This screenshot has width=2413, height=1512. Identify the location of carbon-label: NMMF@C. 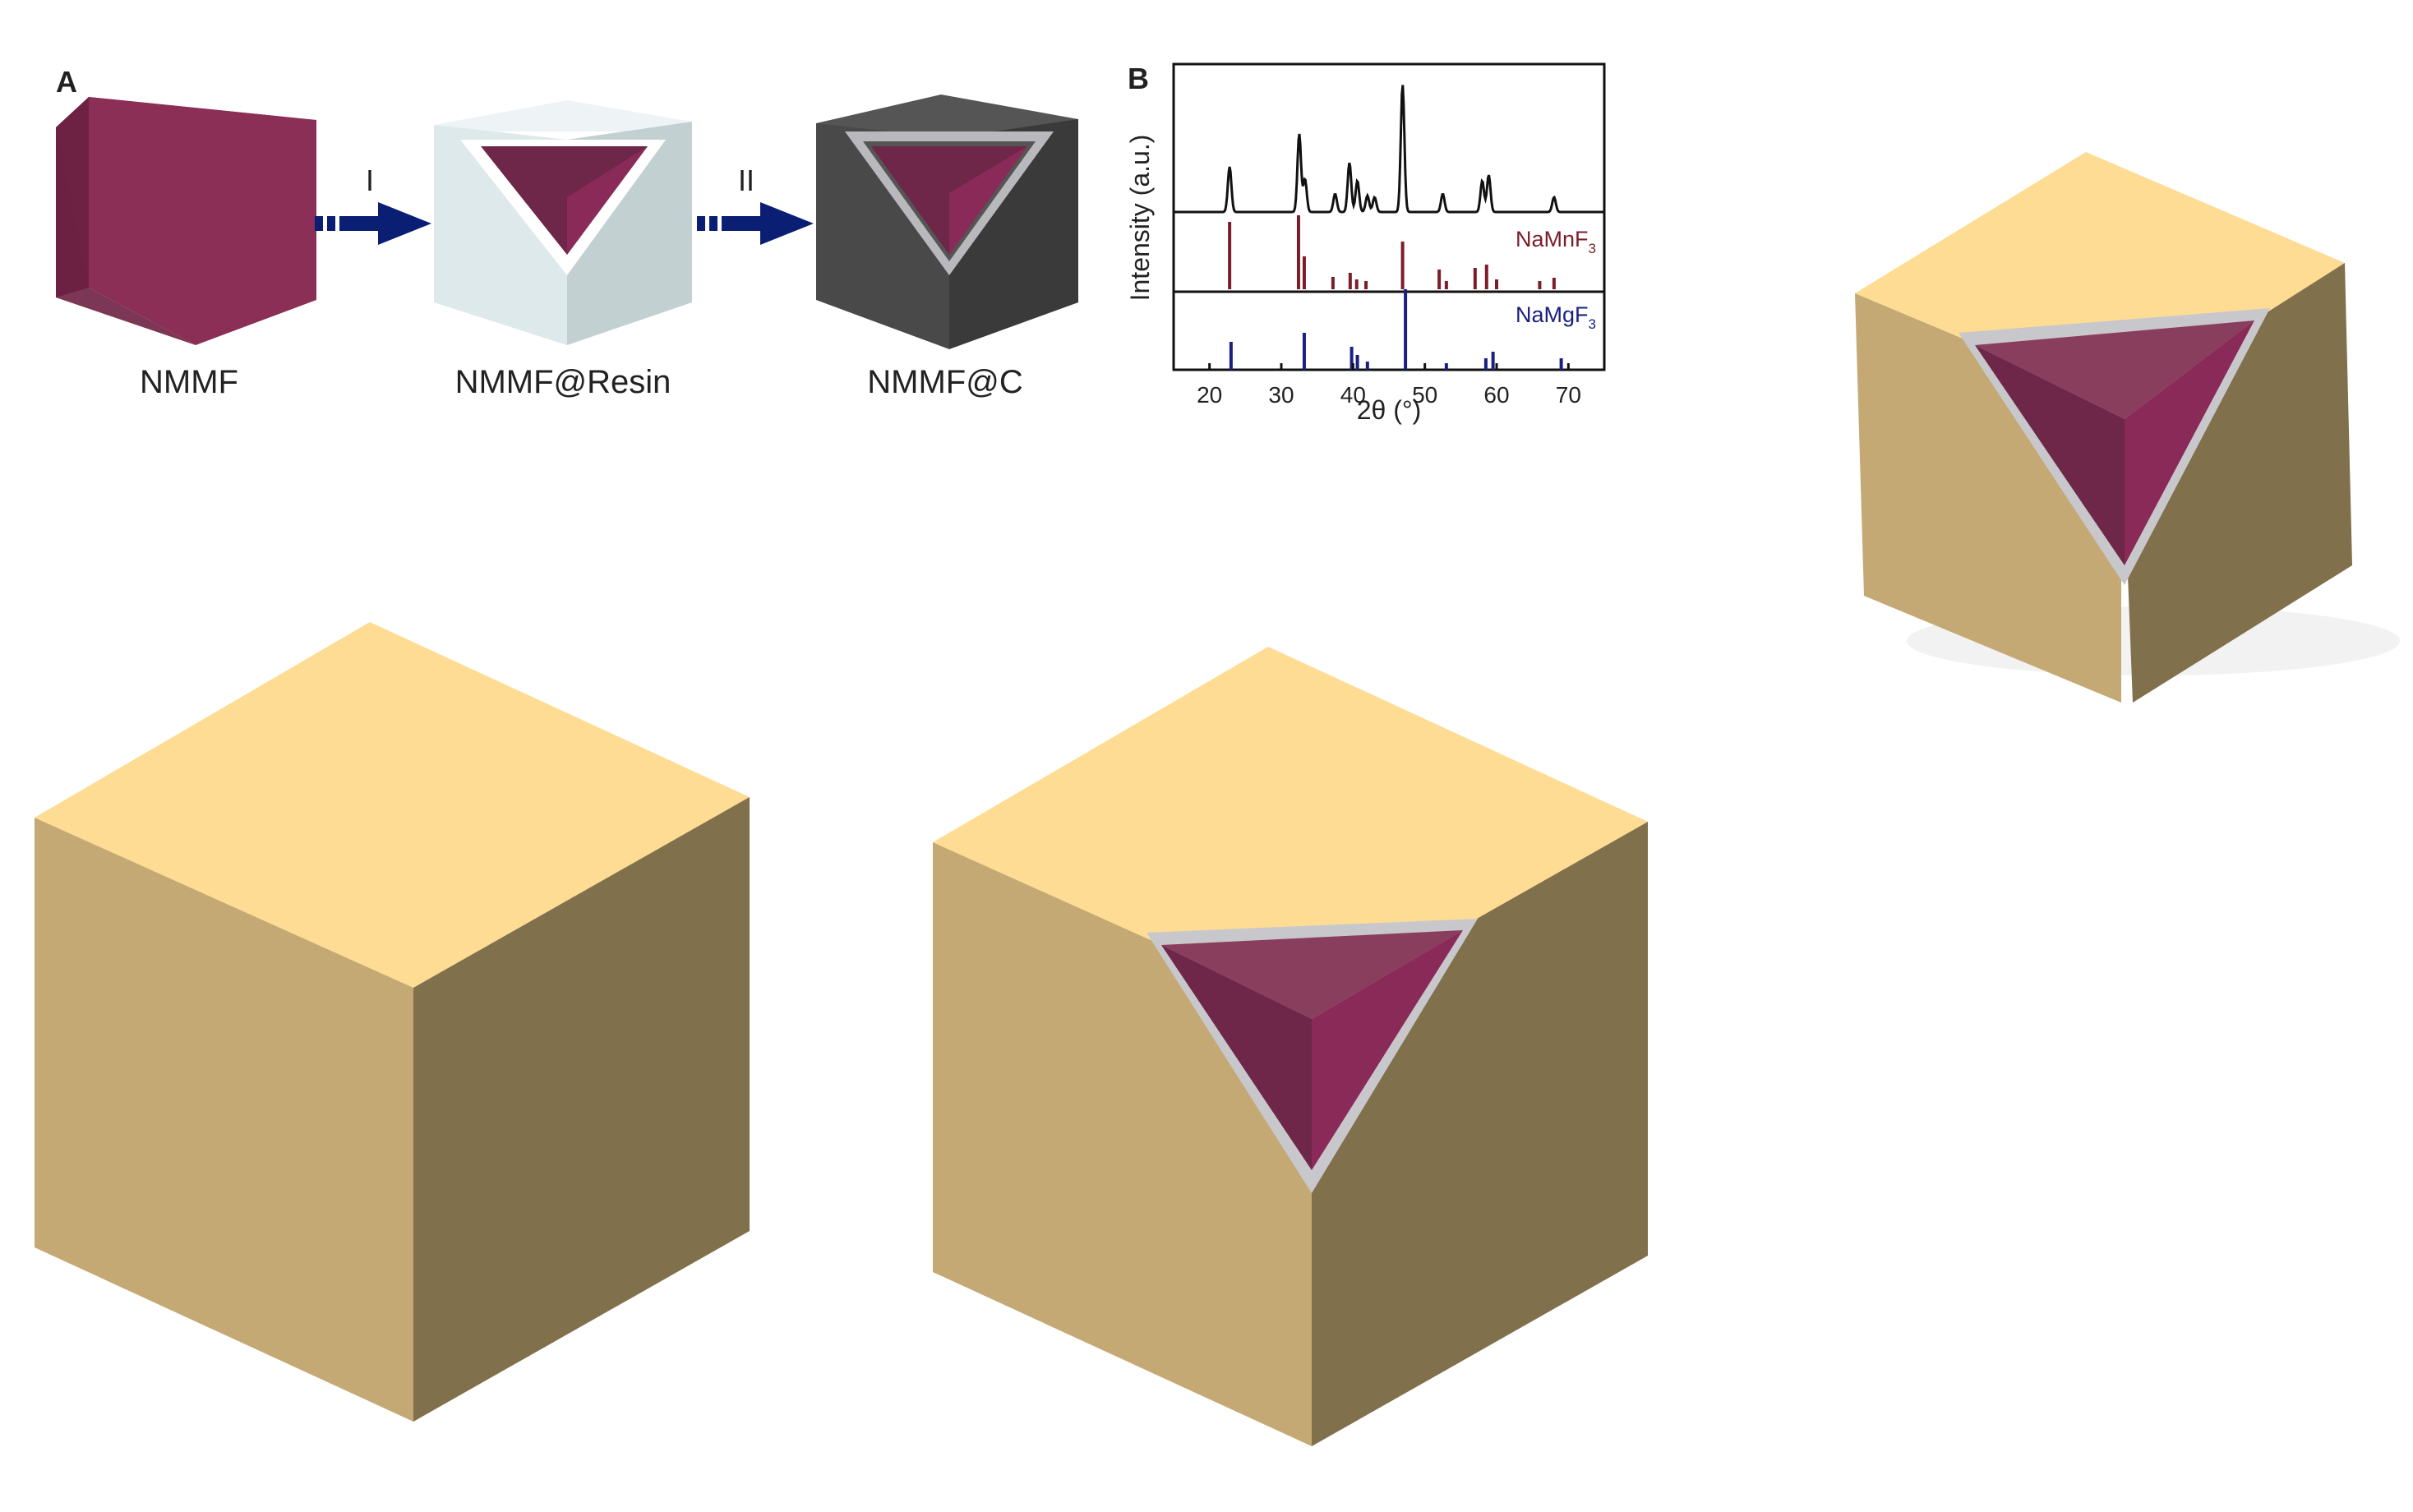
(944, 382).